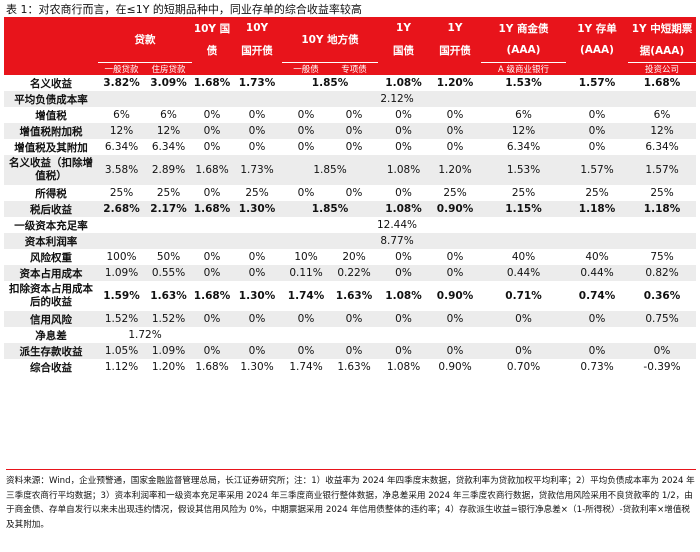  I want to click on table-cell: 0.82%, so click(662, 273).